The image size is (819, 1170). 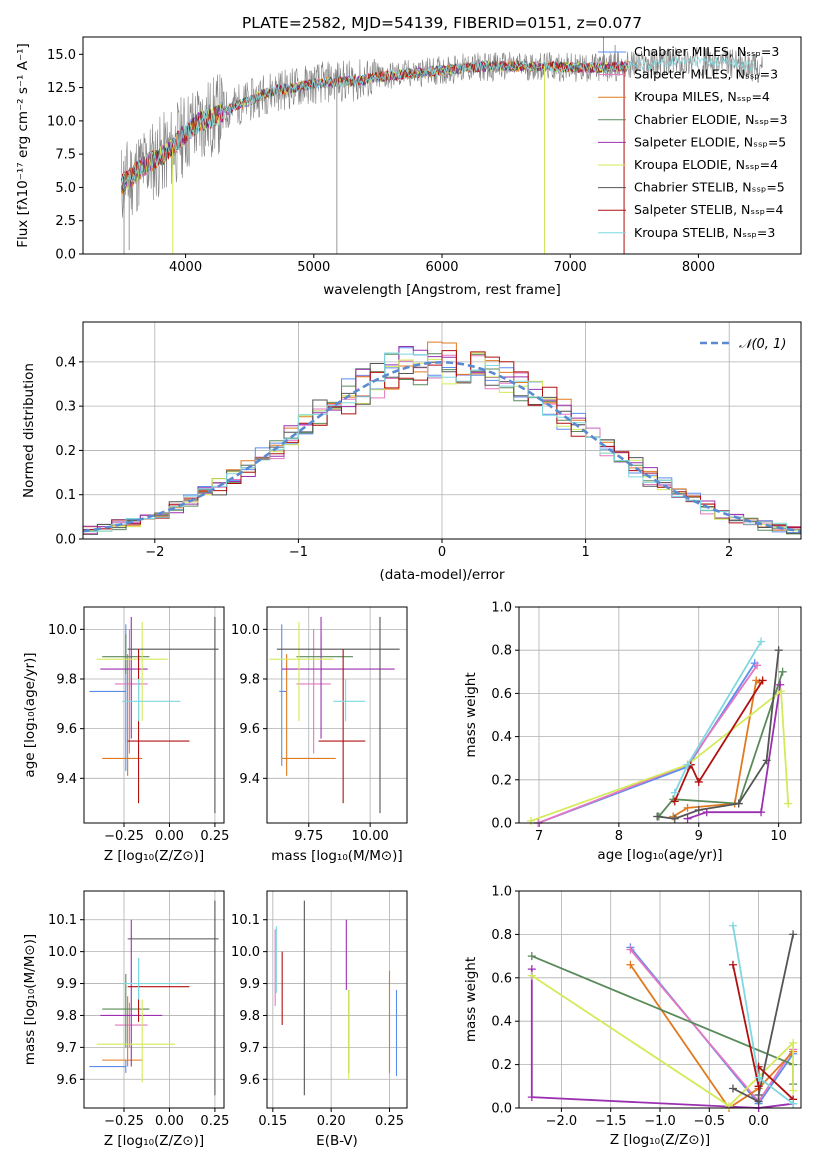 I want to click on weight-line-salpeter-elodie, so click(x=662, y=1039).